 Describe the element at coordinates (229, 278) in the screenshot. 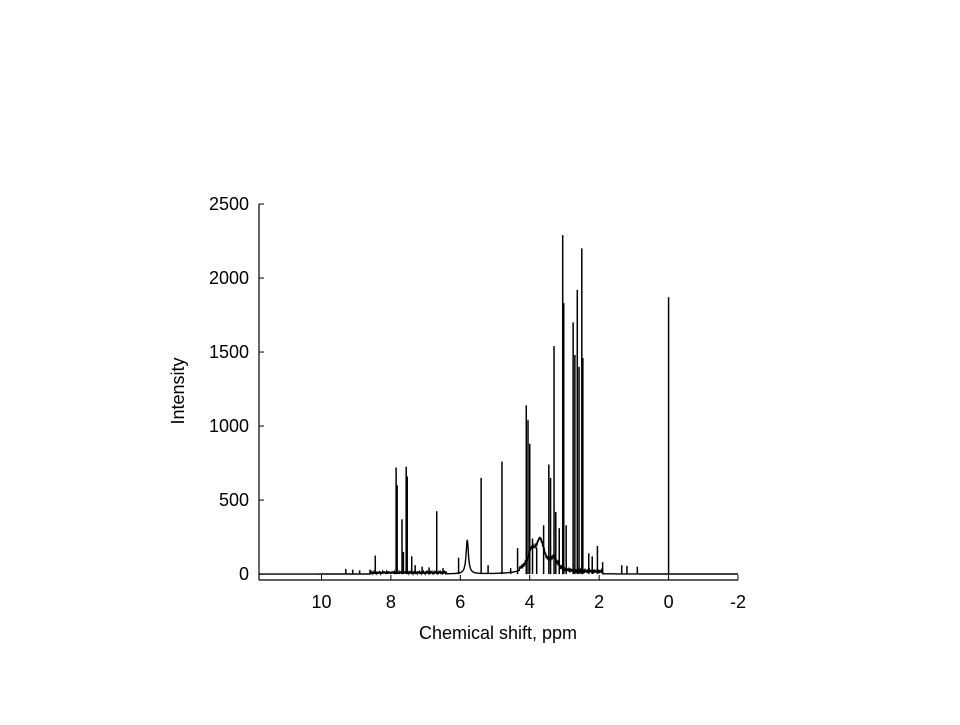

I see `y-tick-label: 2000` at that location.